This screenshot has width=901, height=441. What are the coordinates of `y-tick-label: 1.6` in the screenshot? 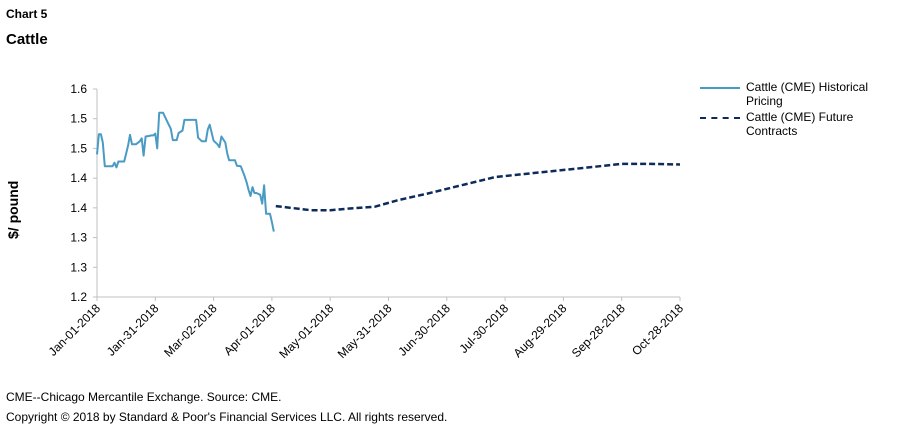 It's located at (78, 89).